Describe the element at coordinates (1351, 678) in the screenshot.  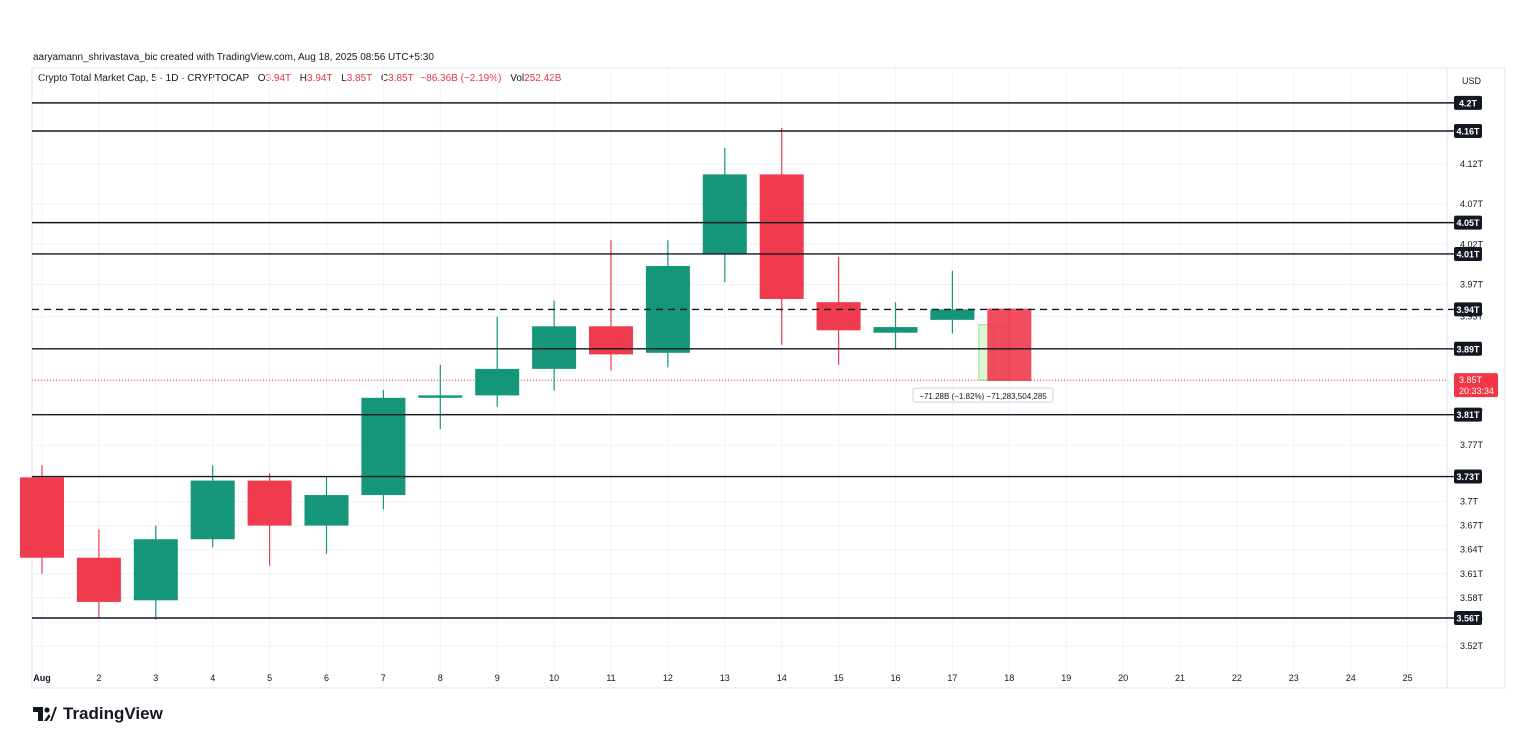
I see `x-tick-label: 24` at that location.